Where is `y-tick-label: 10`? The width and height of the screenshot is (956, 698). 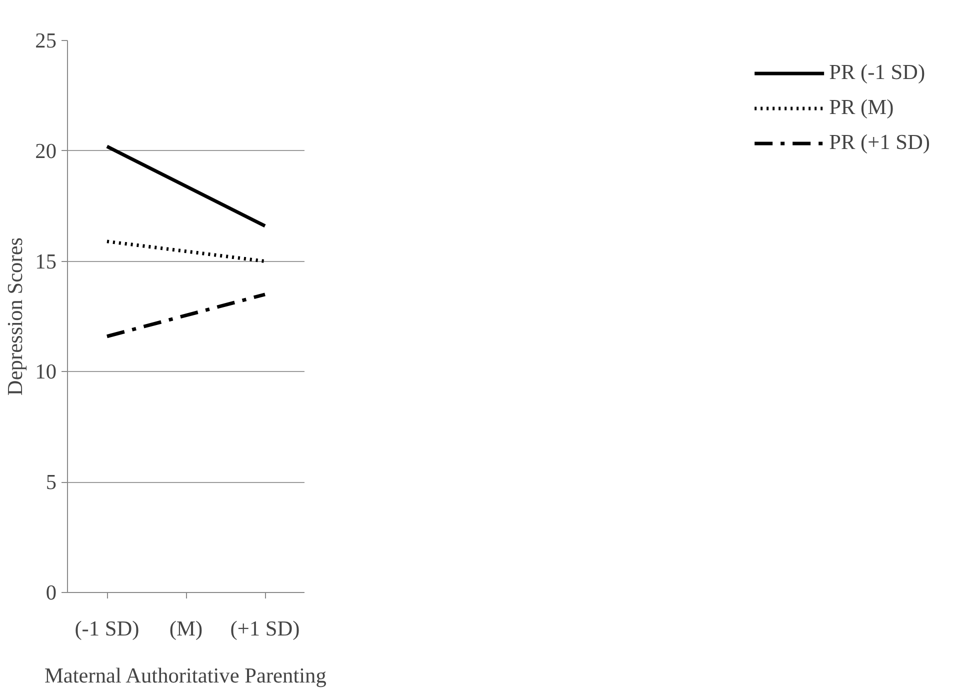
y-tick-label: 10 is located at coordinates (45, 372).